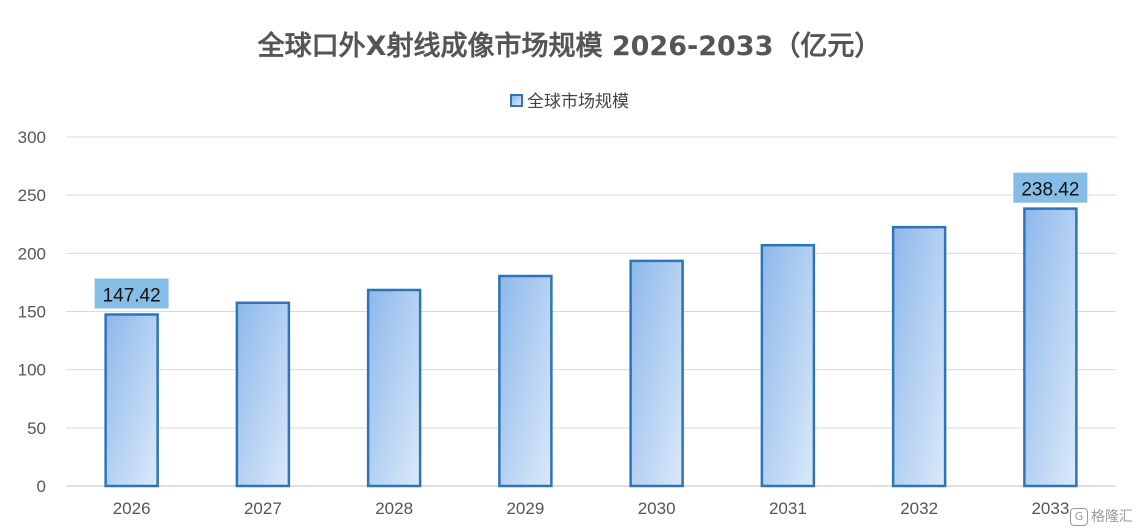  I want to click on legend: 全球市场规模, so click(569, 99).